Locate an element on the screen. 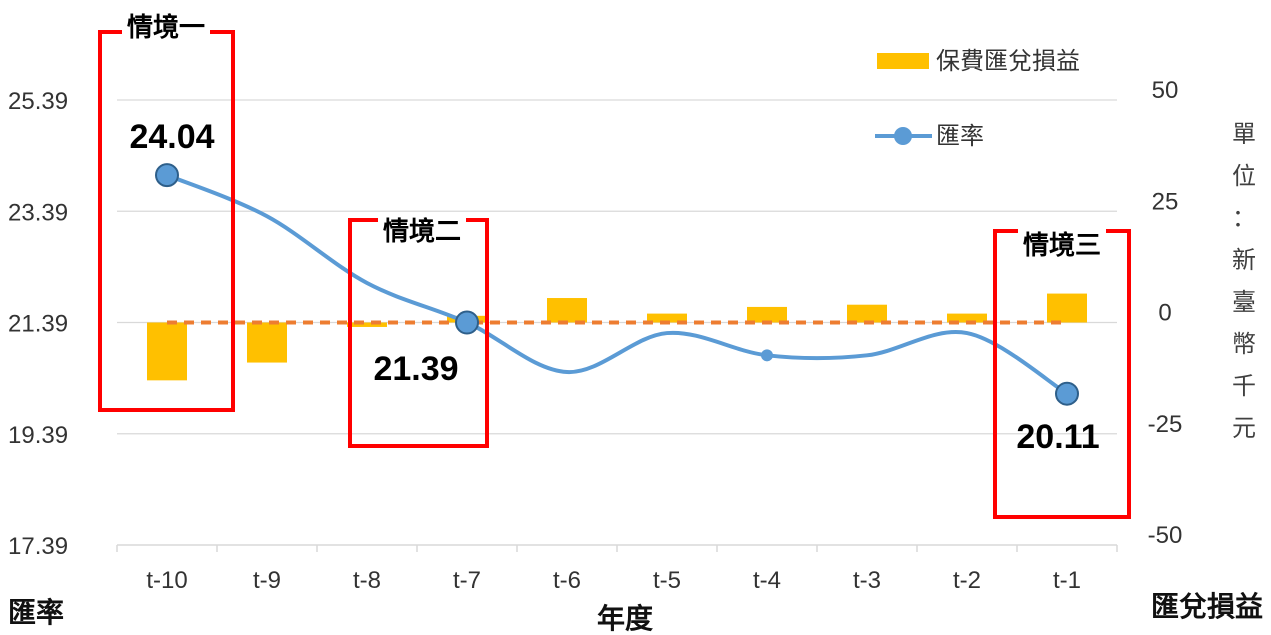 The height and width of the screenshot is (635, 1271). unit-char: 臺 is located at coordinates (1244, 302).